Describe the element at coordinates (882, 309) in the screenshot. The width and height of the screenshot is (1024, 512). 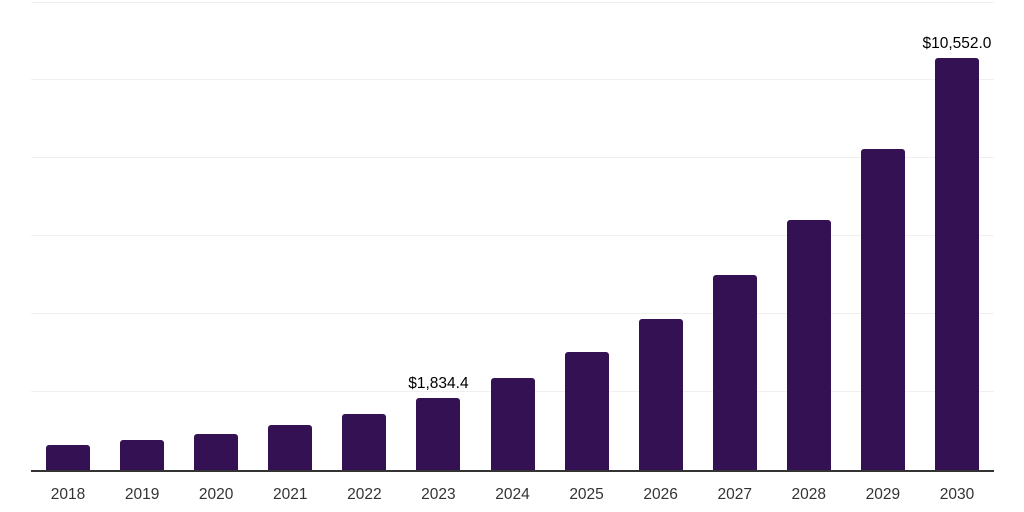
I see `bar-2029` at that location.